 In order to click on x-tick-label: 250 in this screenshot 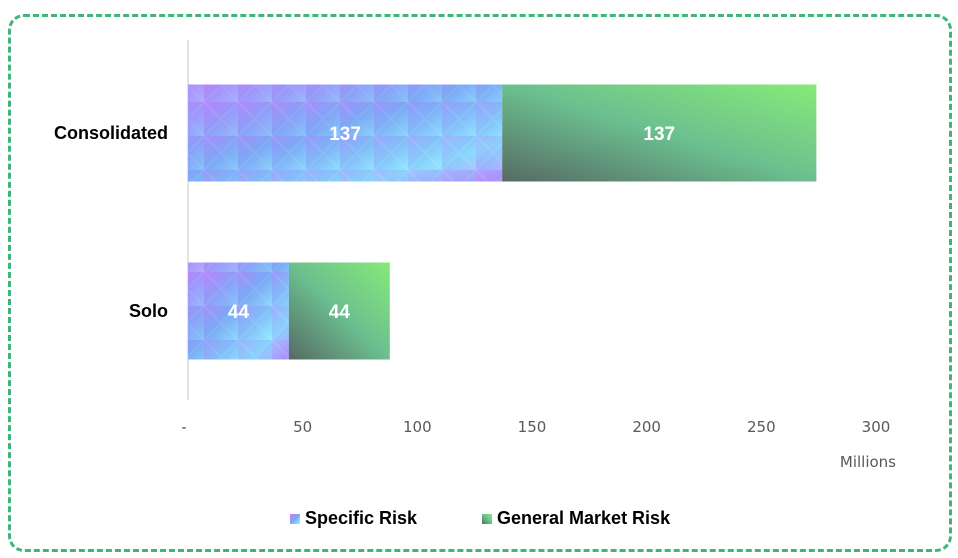, I will do `click(761, 427)`.